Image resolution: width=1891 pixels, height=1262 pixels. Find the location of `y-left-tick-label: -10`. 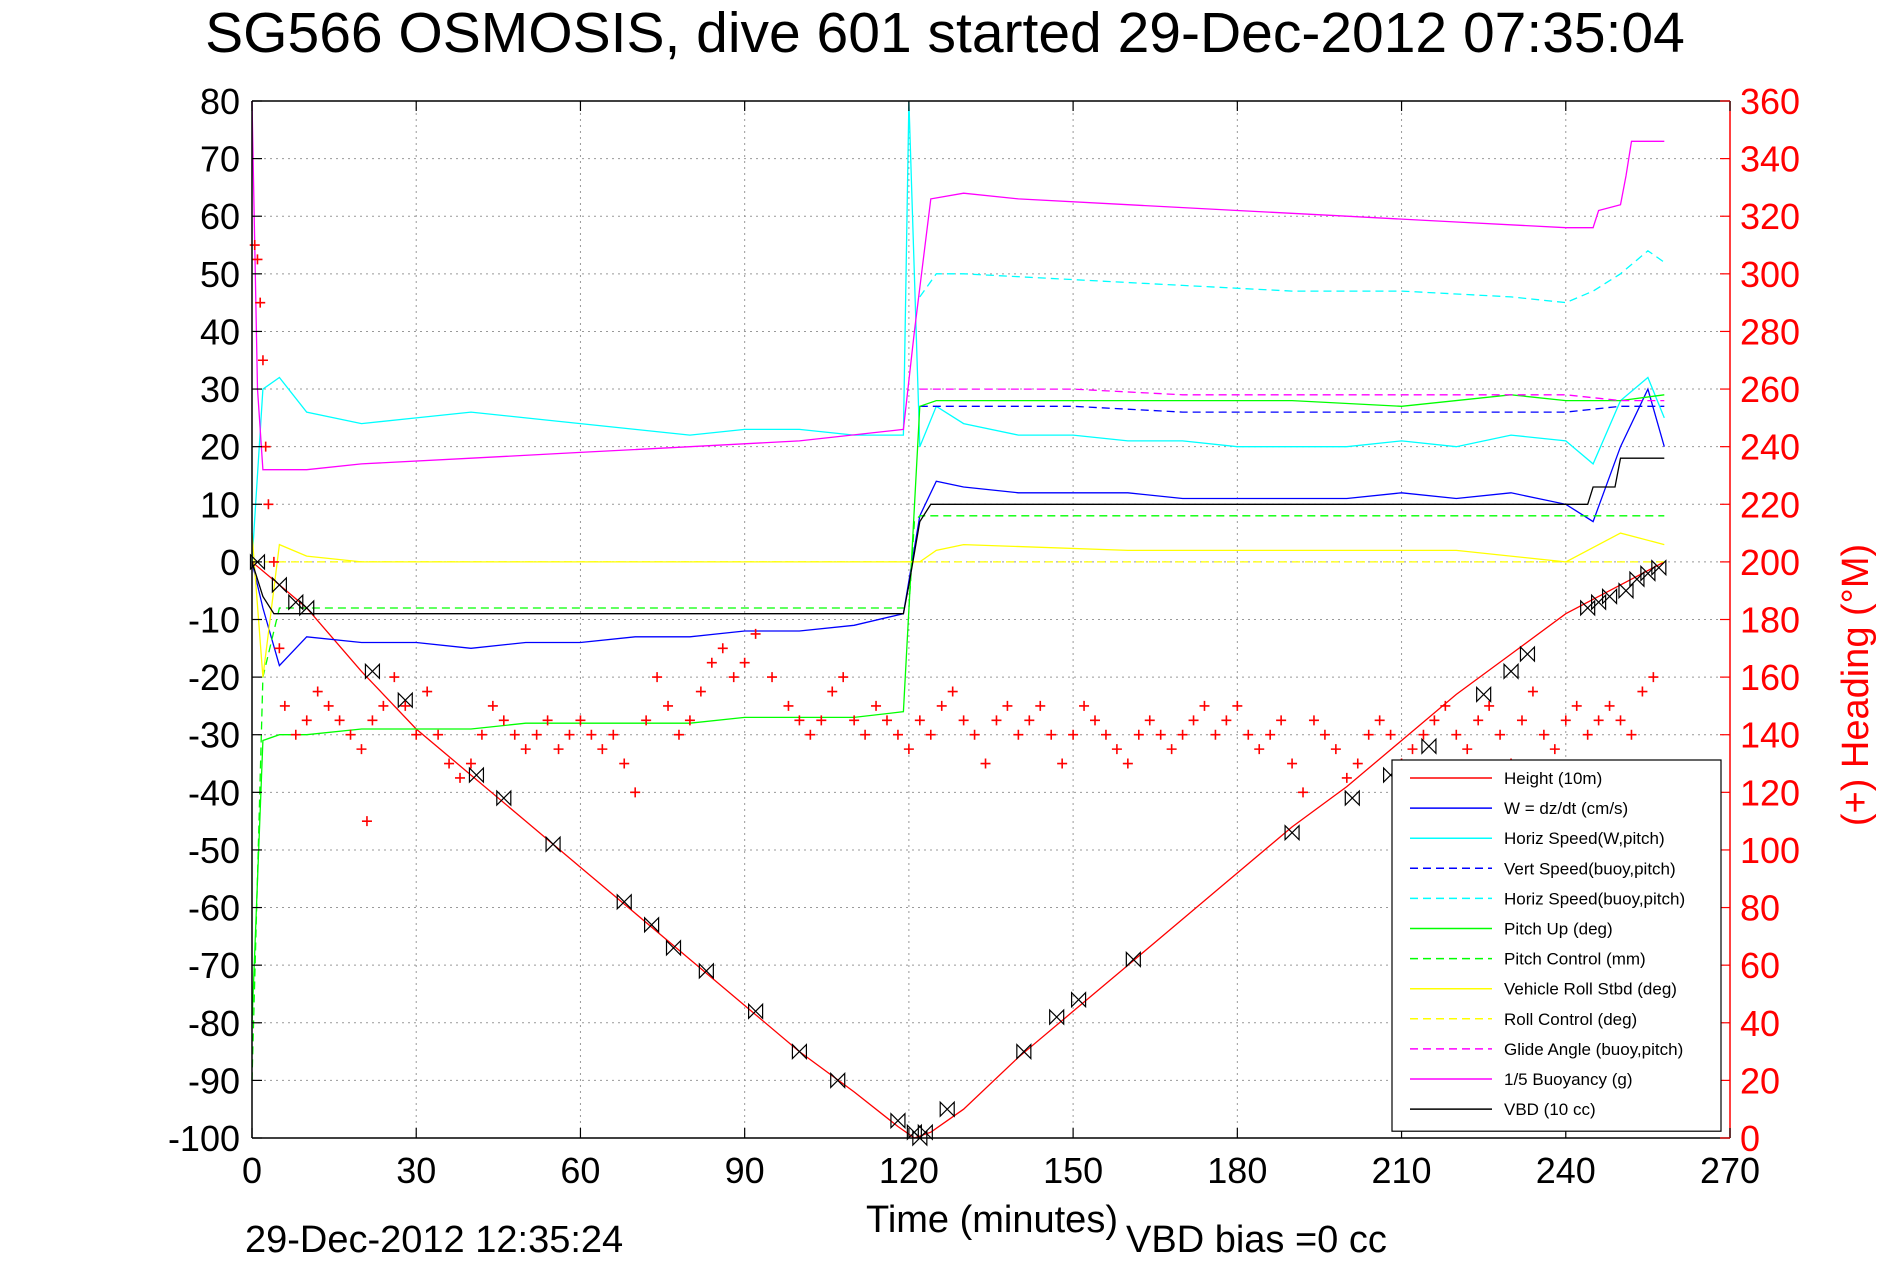

y-left-tick-label: -10 is located at coordinates (214, 620).